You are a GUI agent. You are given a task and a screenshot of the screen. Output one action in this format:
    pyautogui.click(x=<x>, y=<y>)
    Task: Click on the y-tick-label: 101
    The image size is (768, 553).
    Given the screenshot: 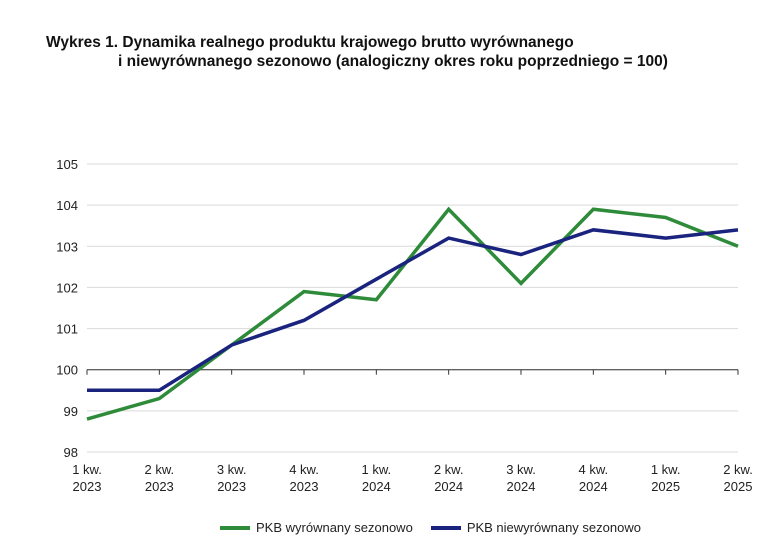 What is the action you would take?
    pyautogui.click(x=67, y=329)
    